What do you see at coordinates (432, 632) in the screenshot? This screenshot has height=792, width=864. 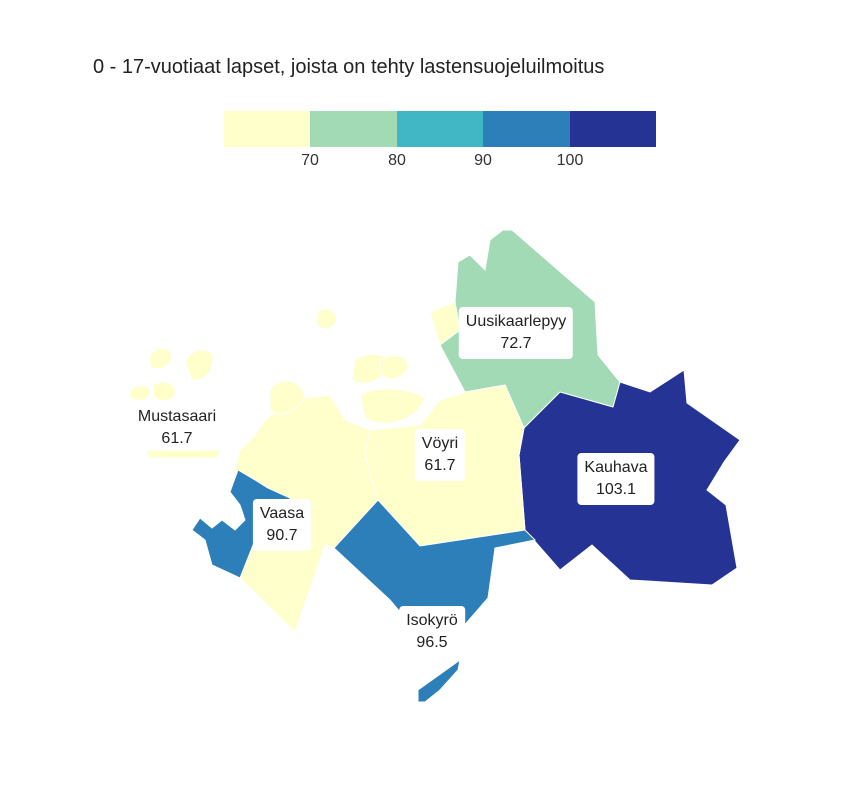 I see `label-isokyro: Isokyrö 96.5` at bounding box center [432, 632].